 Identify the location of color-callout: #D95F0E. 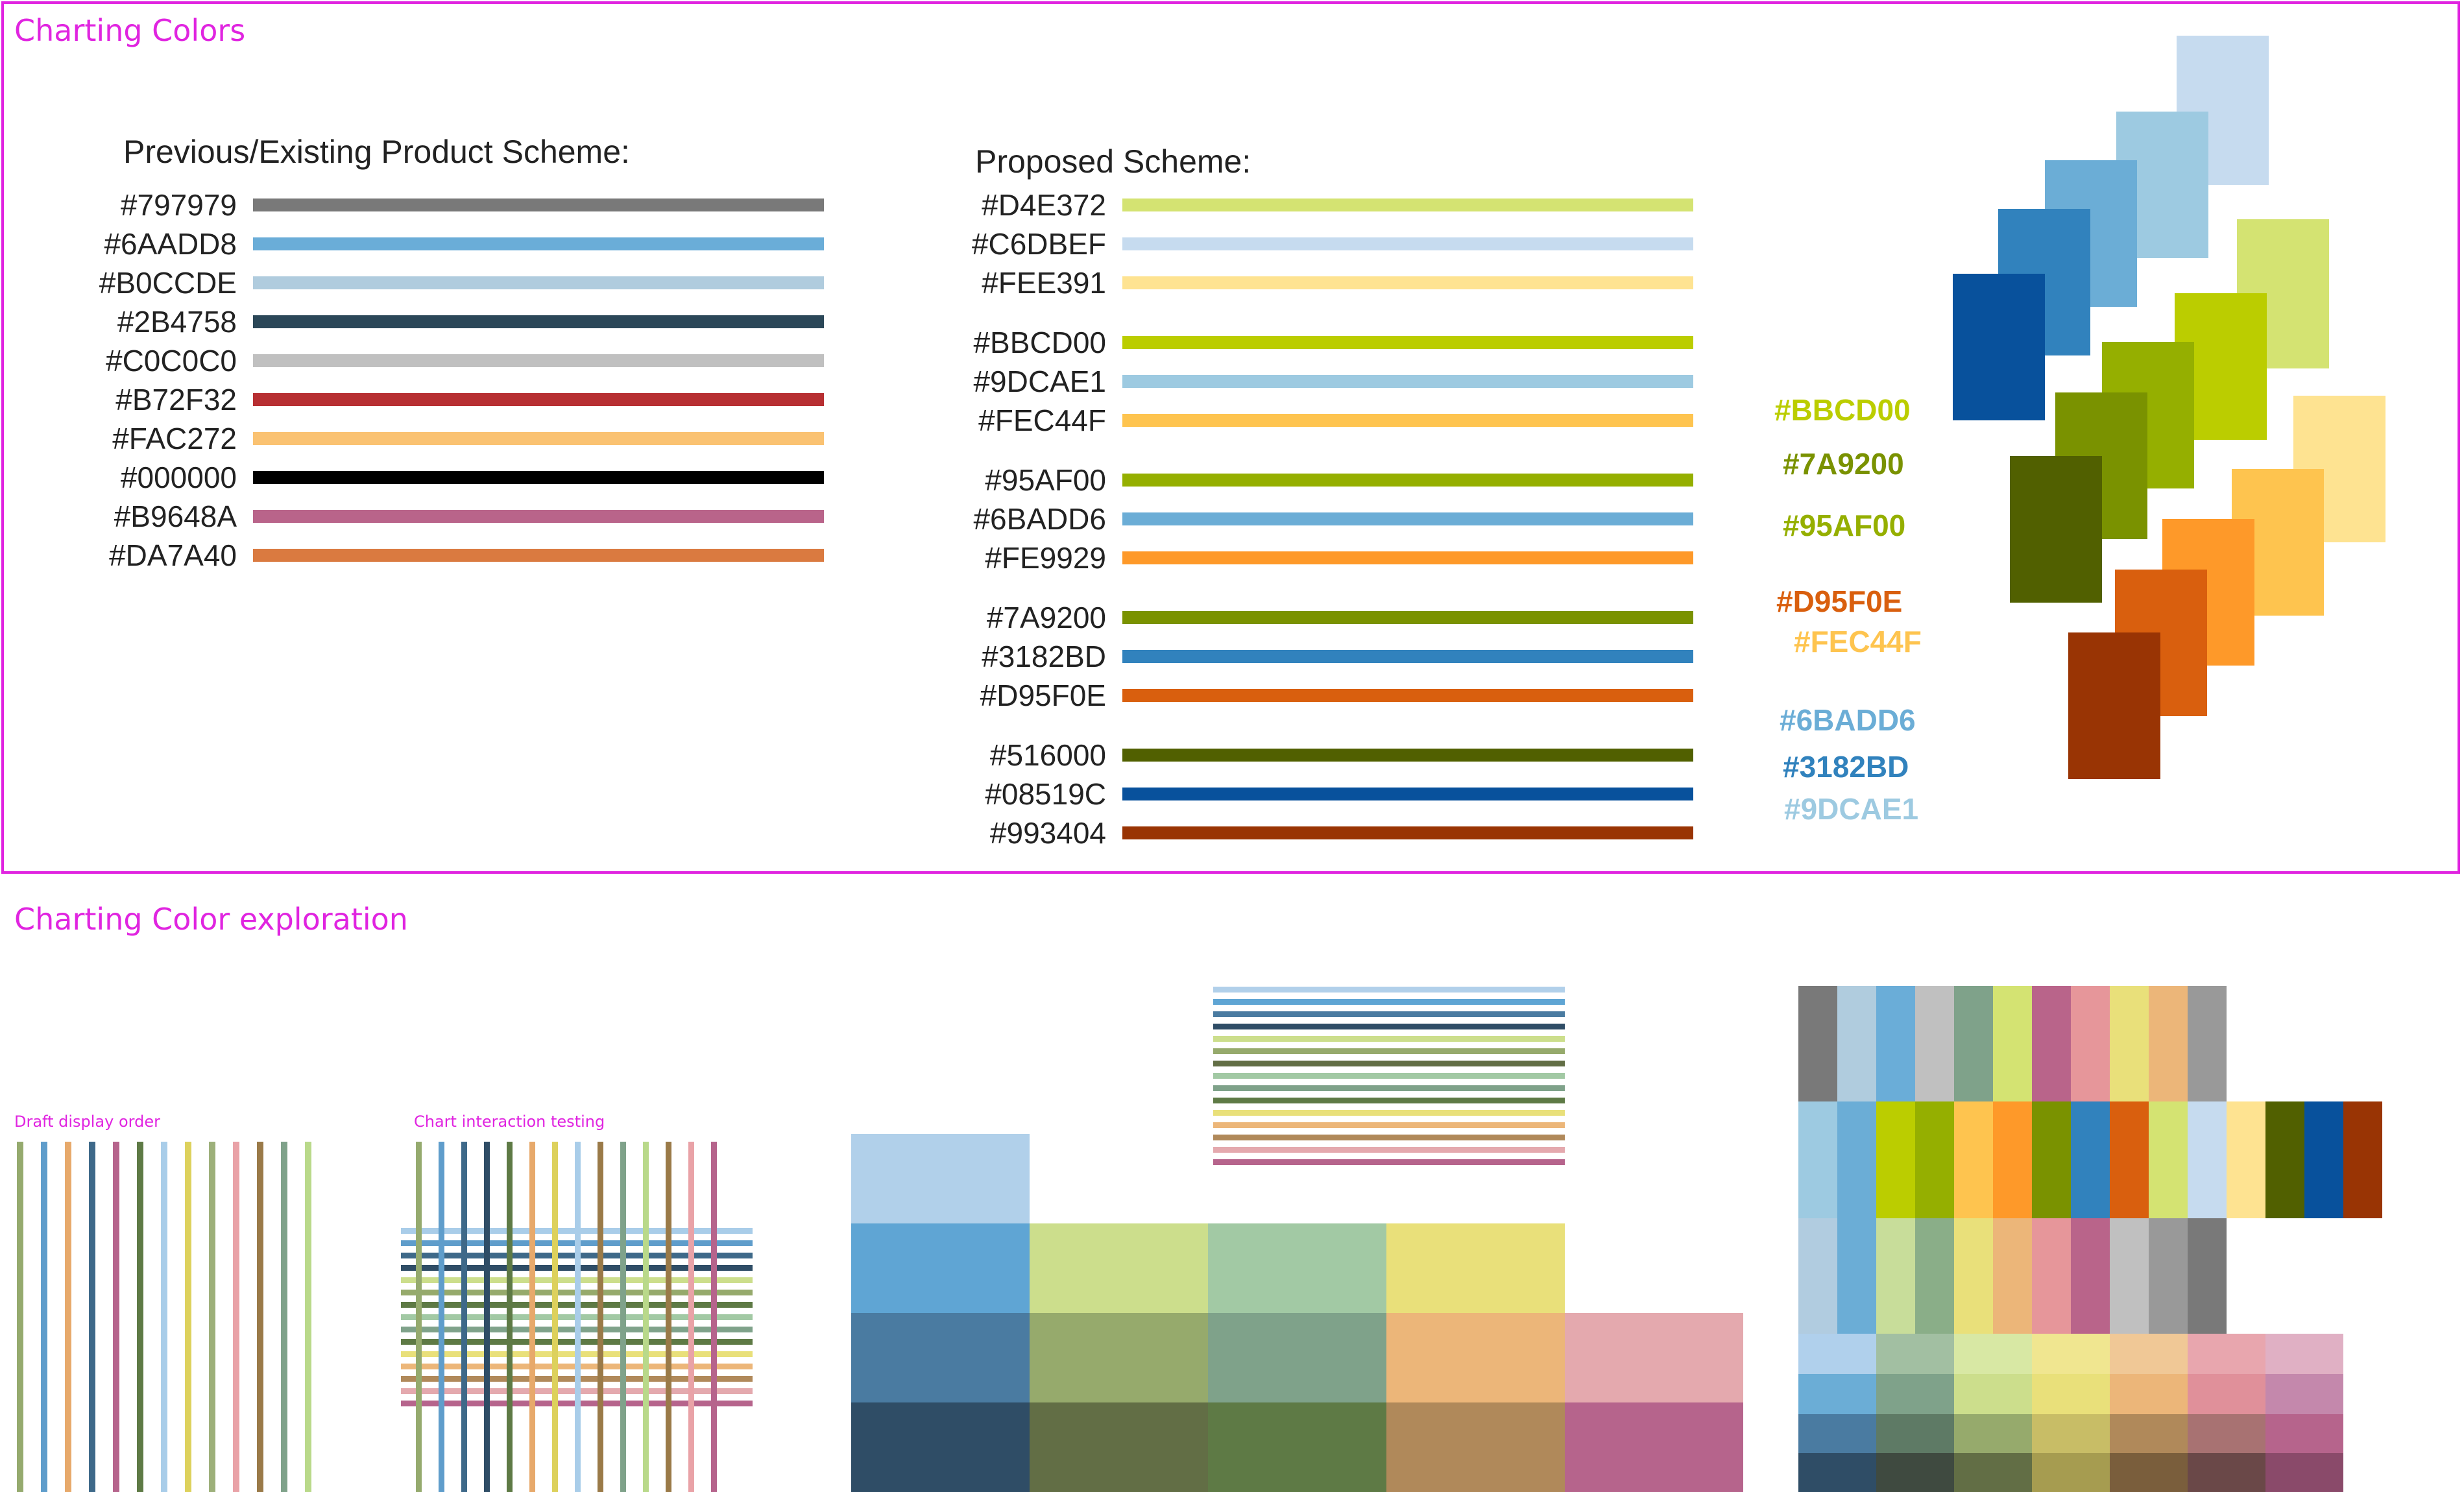
(1839, 601).